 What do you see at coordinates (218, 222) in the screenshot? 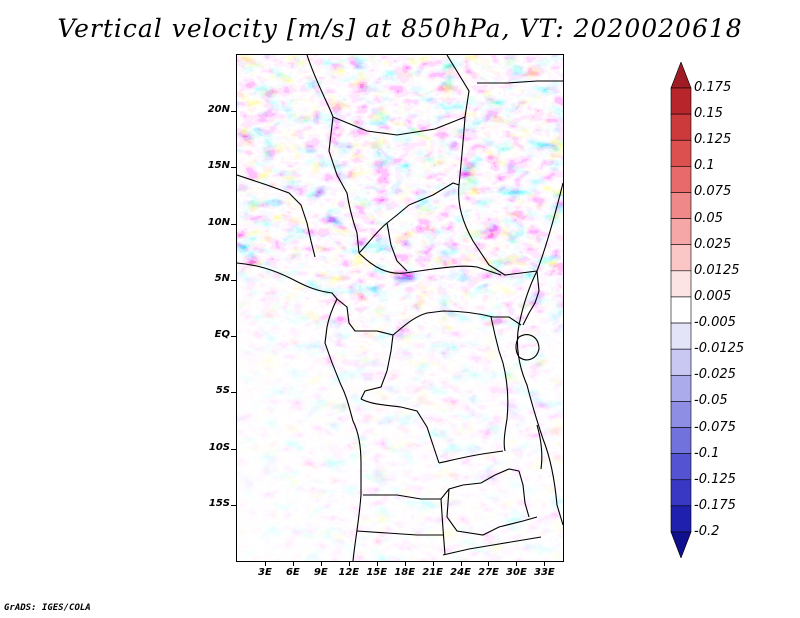
I see `lat-tick-label: 10N` at bounding box center [218, 222].